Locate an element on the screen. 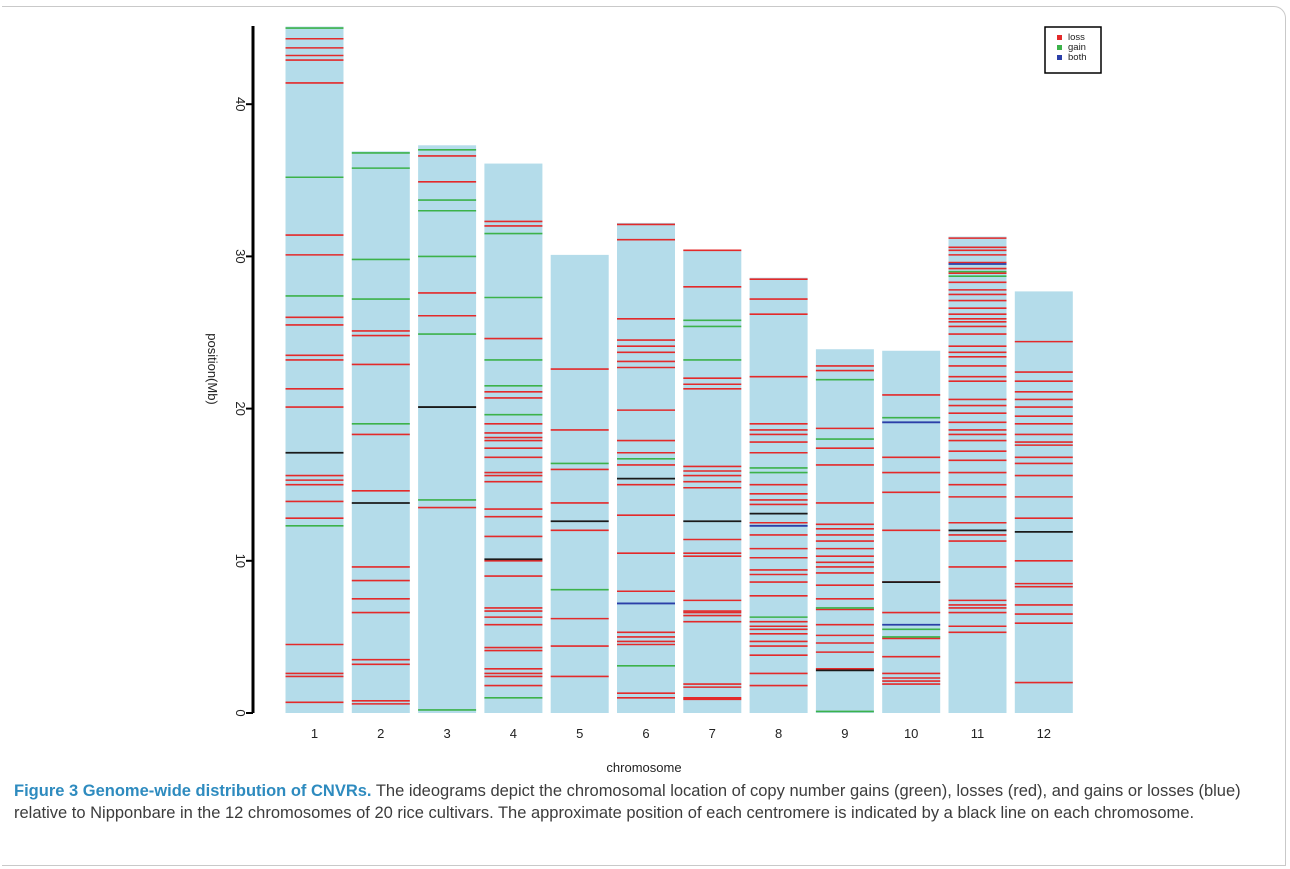 The width and height of the screenshot is (1290, 869). legend-label-loss: loss is located at coordinates (1076, 37).